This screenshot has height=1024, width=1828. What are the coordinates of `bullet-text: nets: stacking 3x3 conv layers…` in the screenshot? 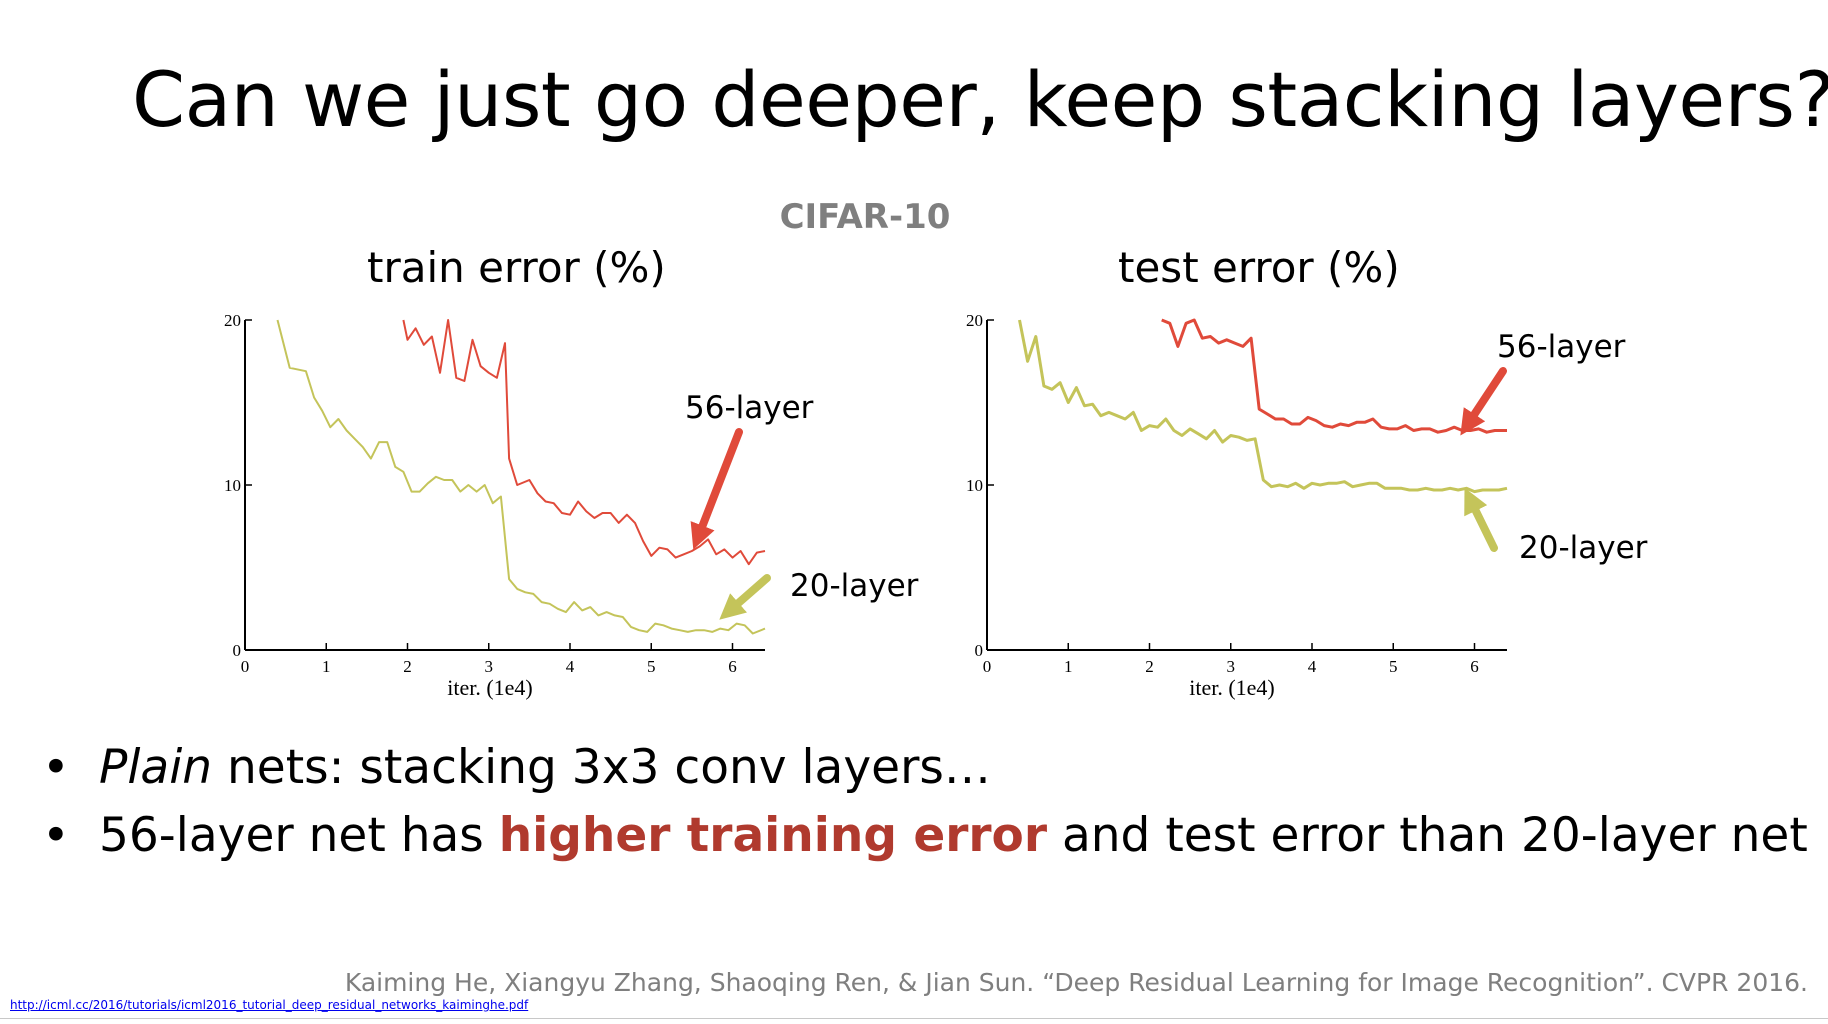 It's located at (601, 767).